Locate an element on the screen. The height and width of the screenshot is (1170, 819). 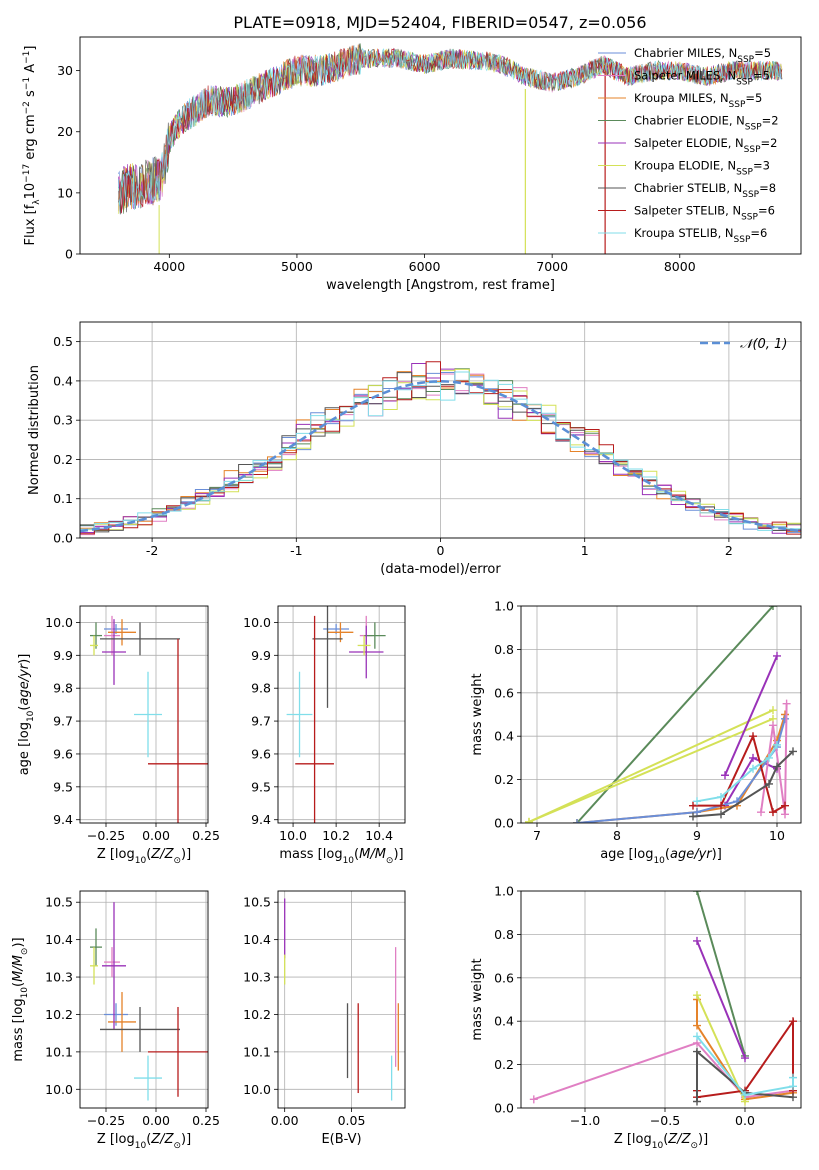
y-tick-label: 0.5 is located at coordinates (63, 341).